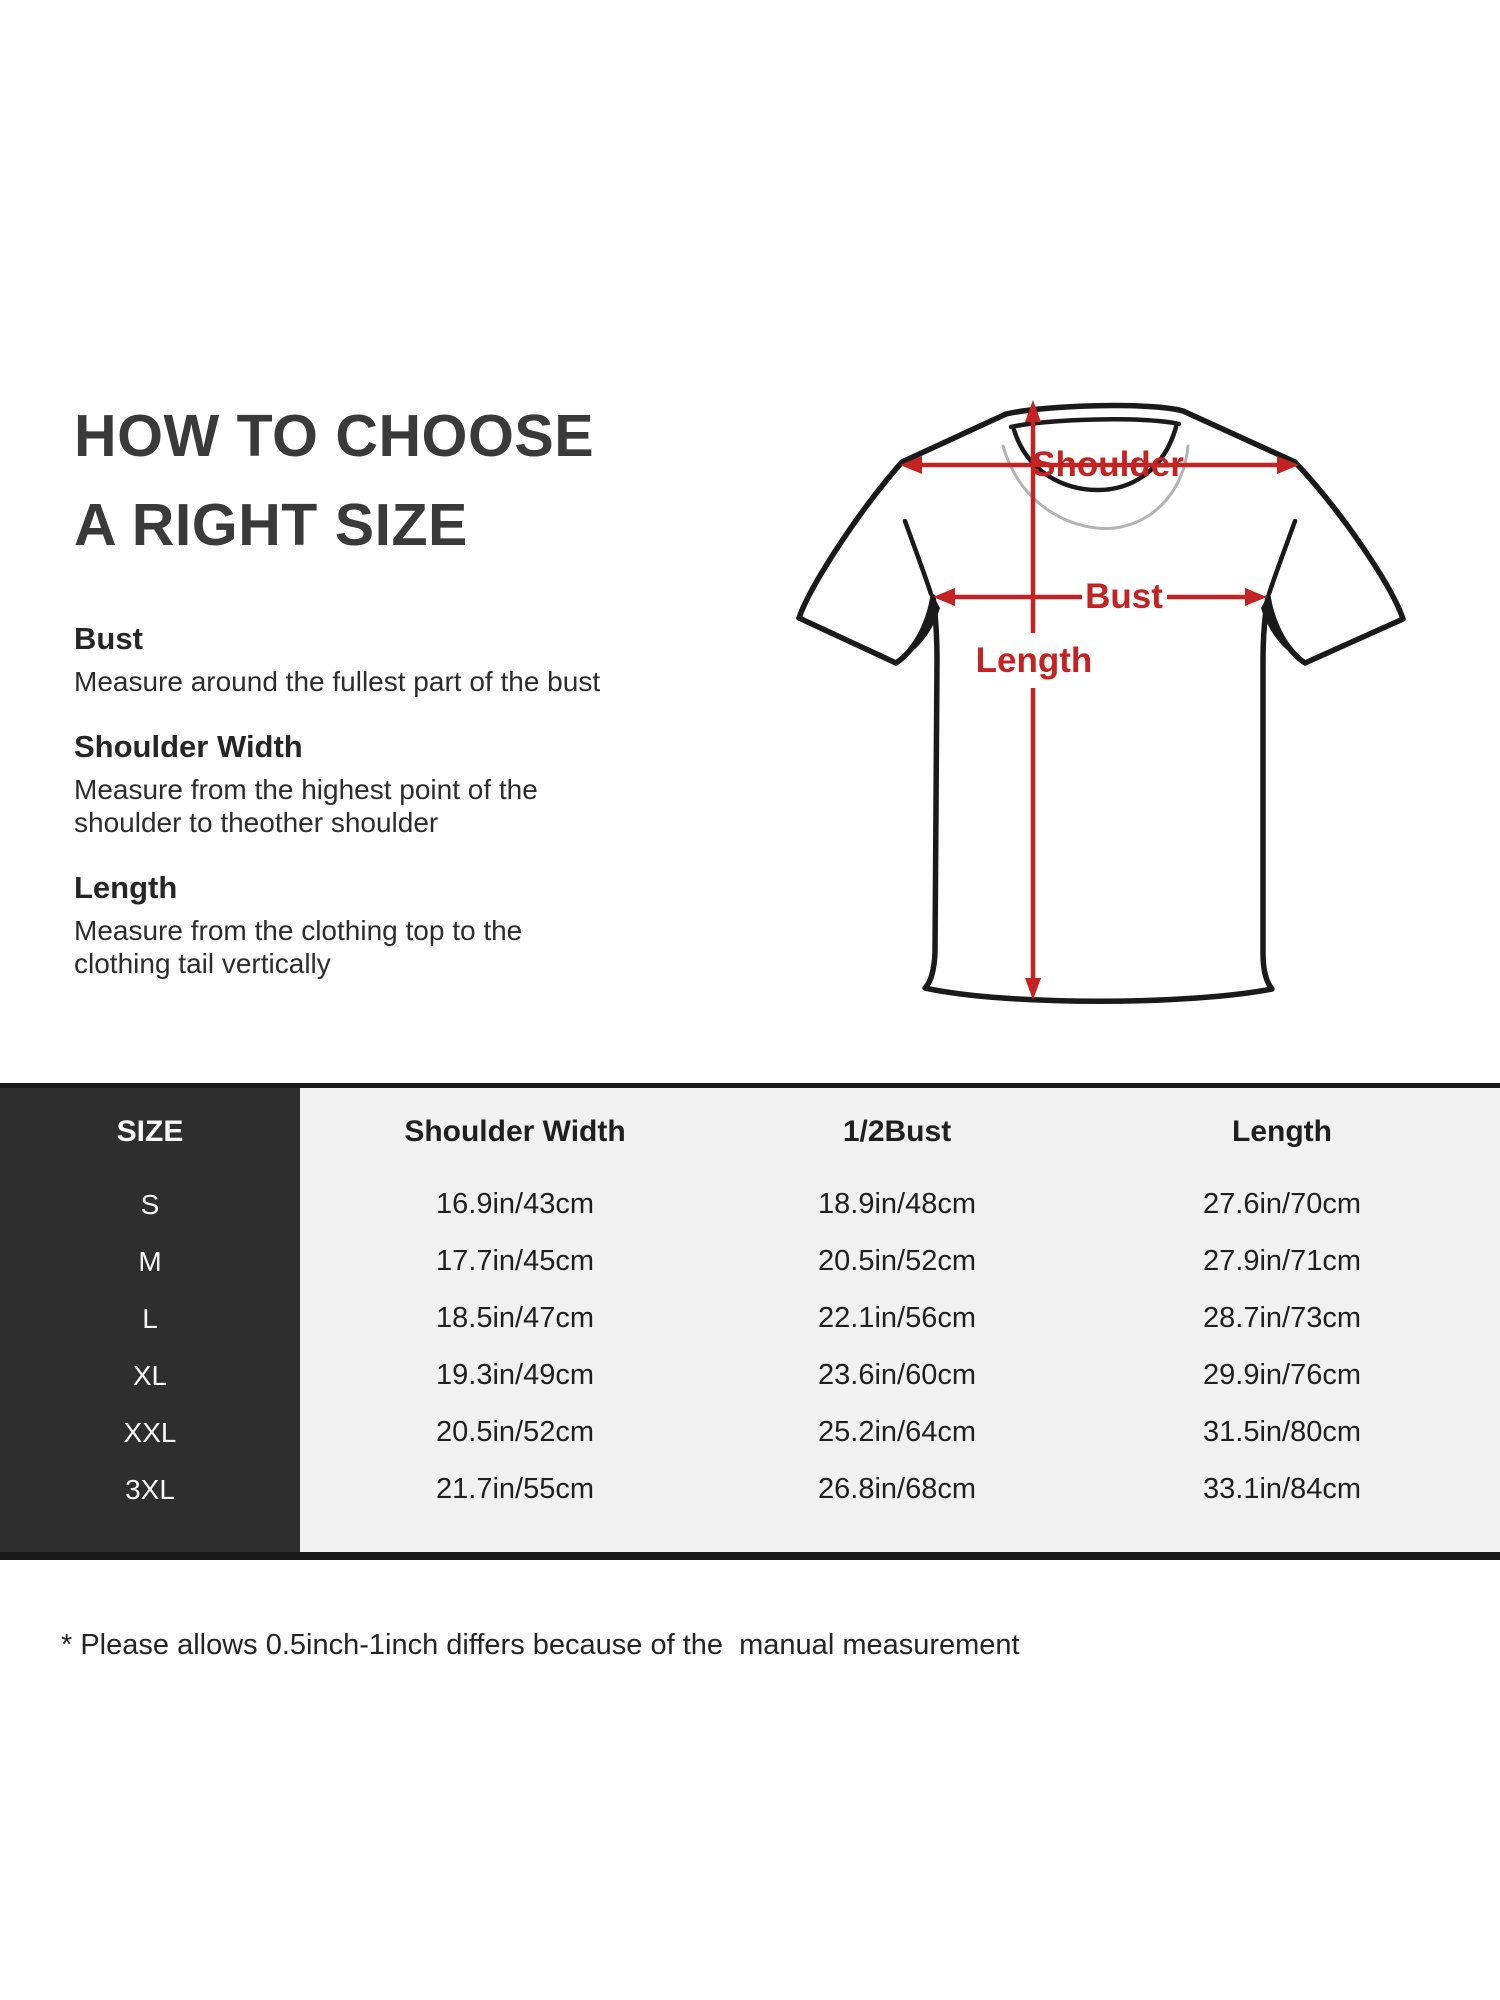  What do you see at coordinates (298, 930) in the screenshot?
I see `instruction-text: Measure from the clothing top to the` at bounding box center [298, 930].